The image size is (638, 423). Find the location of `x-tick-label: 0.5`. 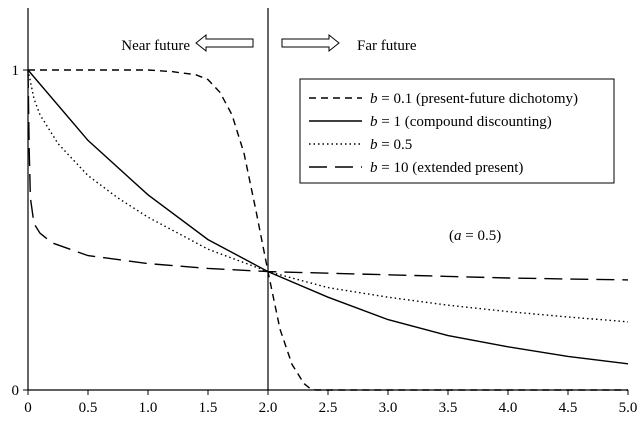

x-tick-label: 0.5 is located at coordinates (88, 408).